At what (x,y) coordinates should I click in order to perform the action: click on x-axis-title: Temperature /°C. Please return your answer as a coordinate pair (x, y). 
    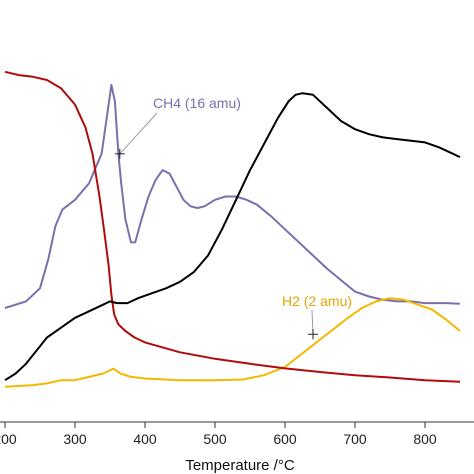
    Looking at the image, I should click on (240, 465).